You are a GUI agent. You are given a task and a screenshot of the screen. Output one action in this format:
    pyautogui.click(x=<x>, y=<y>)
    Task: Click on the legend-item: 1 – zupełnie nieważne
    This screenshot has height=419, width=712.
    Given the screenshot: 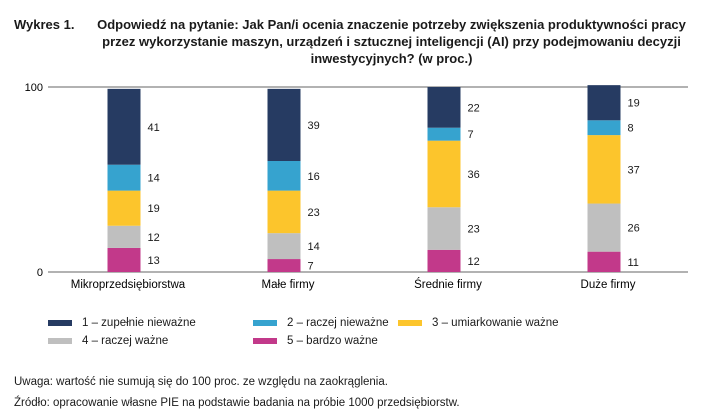 What is the action you would take?
    pyautogui.click(x=150, y=323)
    